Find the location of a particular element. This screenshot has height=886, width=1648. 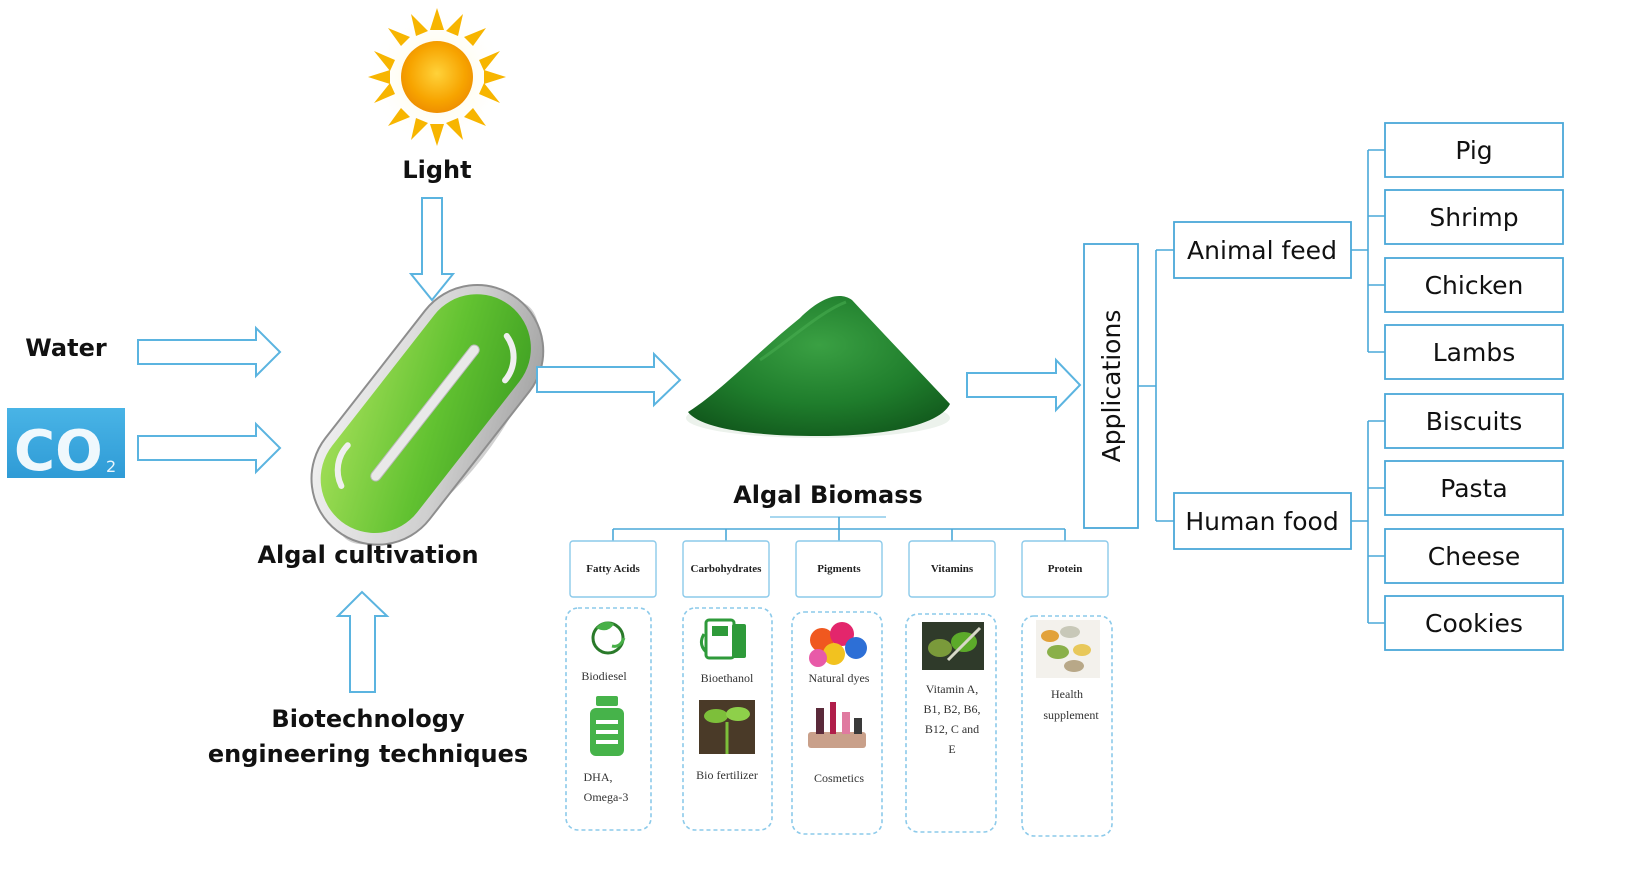

light-label: Light is located at coordinates (436, 170).